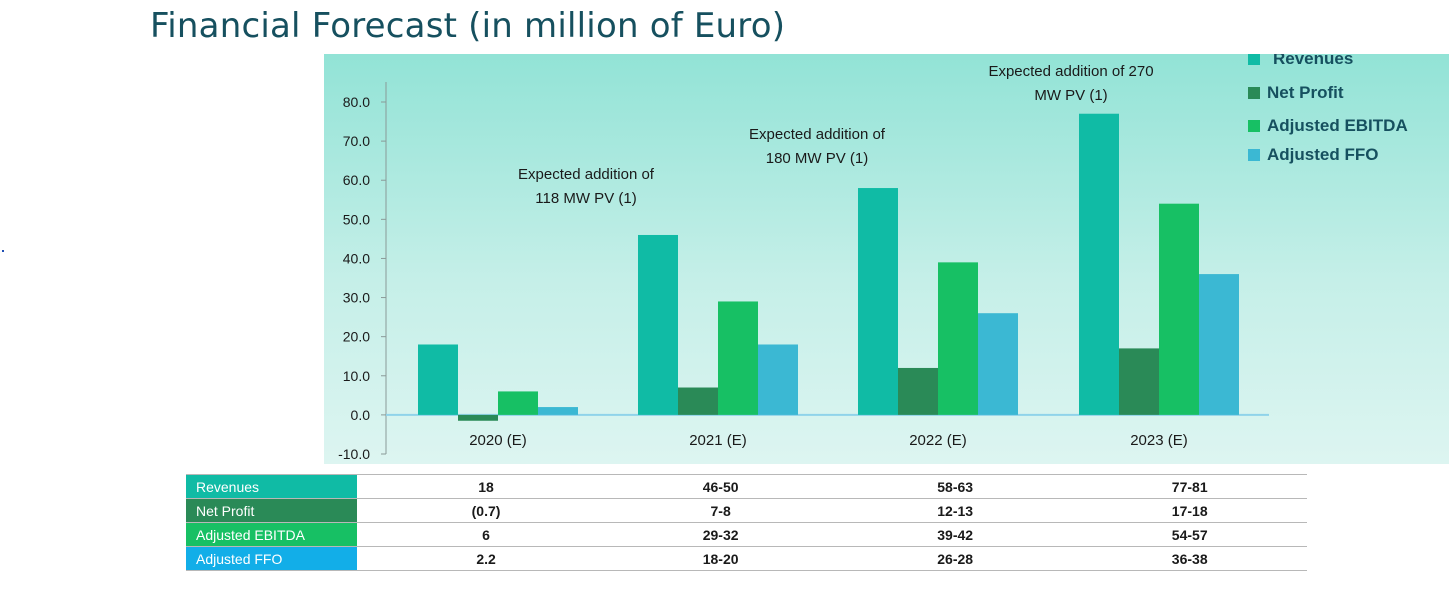 The height and width of the screenshot is (598, 1449). Describe the element at coordinates (955, 534) in the screenshot. I see `table-cell: 39-42` at that location.